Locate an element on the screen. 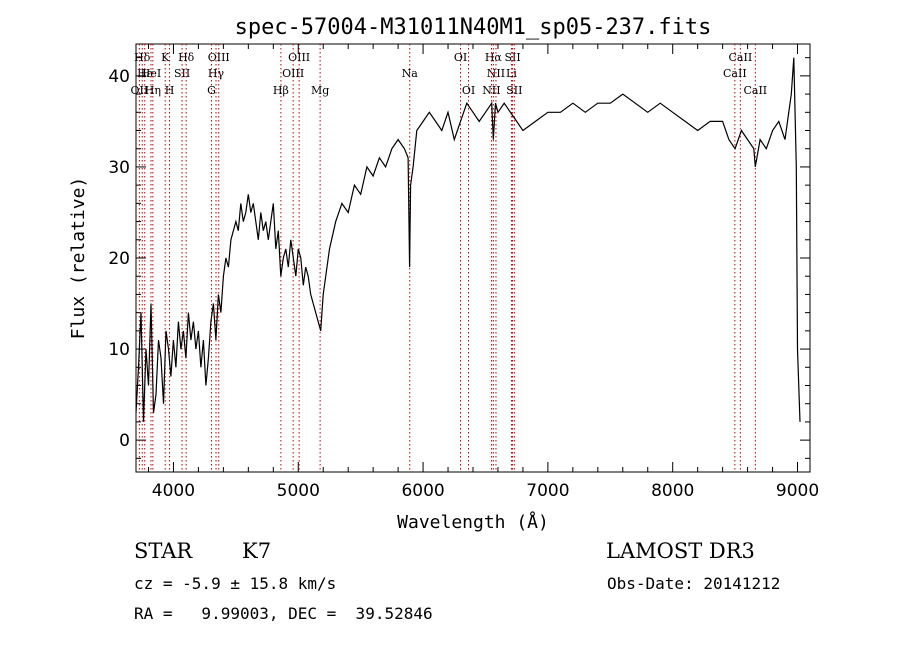 This screenshot has width=900, height=649. survey-name: LAMOST DR3 is located at coordinates (680, 551).